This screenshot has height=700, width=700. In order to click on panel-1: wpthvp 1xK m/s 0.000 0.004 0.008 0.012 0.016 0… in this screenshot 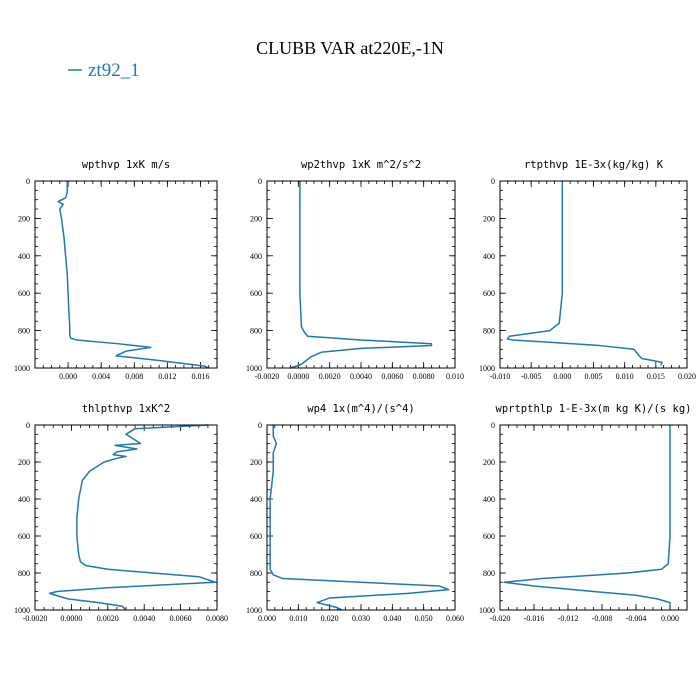, I will do `click(116, 270)`.